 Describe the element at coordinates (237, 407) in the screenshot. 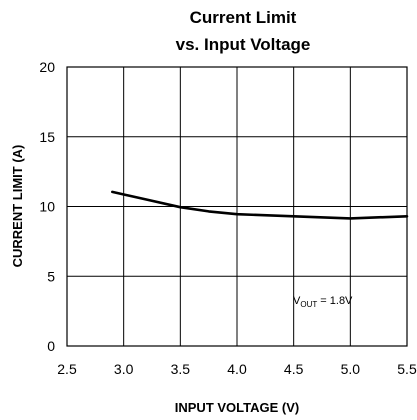

I see `x-axis-label: INPUT VOLTAGE (V)` at that location.